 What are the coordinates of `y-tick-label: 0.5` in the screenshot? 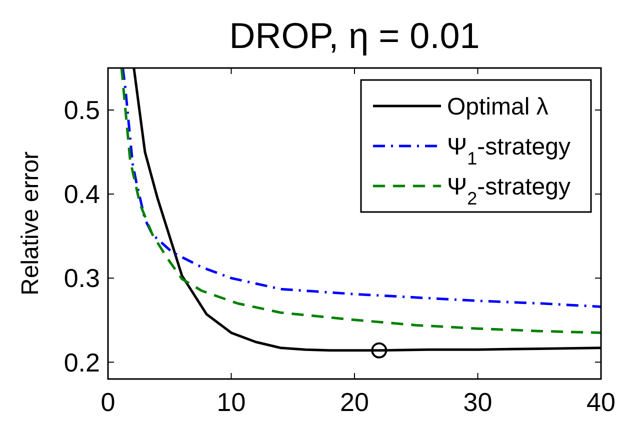 It's located at (82, 110).